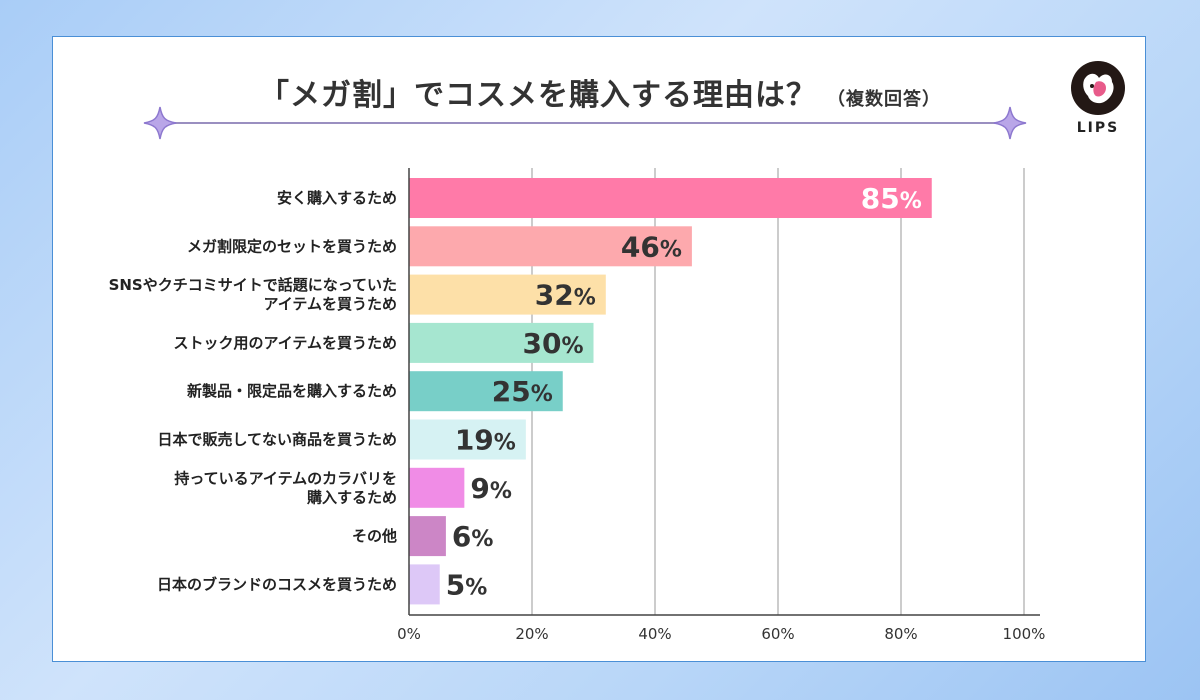  What do you see at coordinates (1024, 634) in the screenshot?
I see `x-tick-label: 100%` at bounding box center [1024, 634].